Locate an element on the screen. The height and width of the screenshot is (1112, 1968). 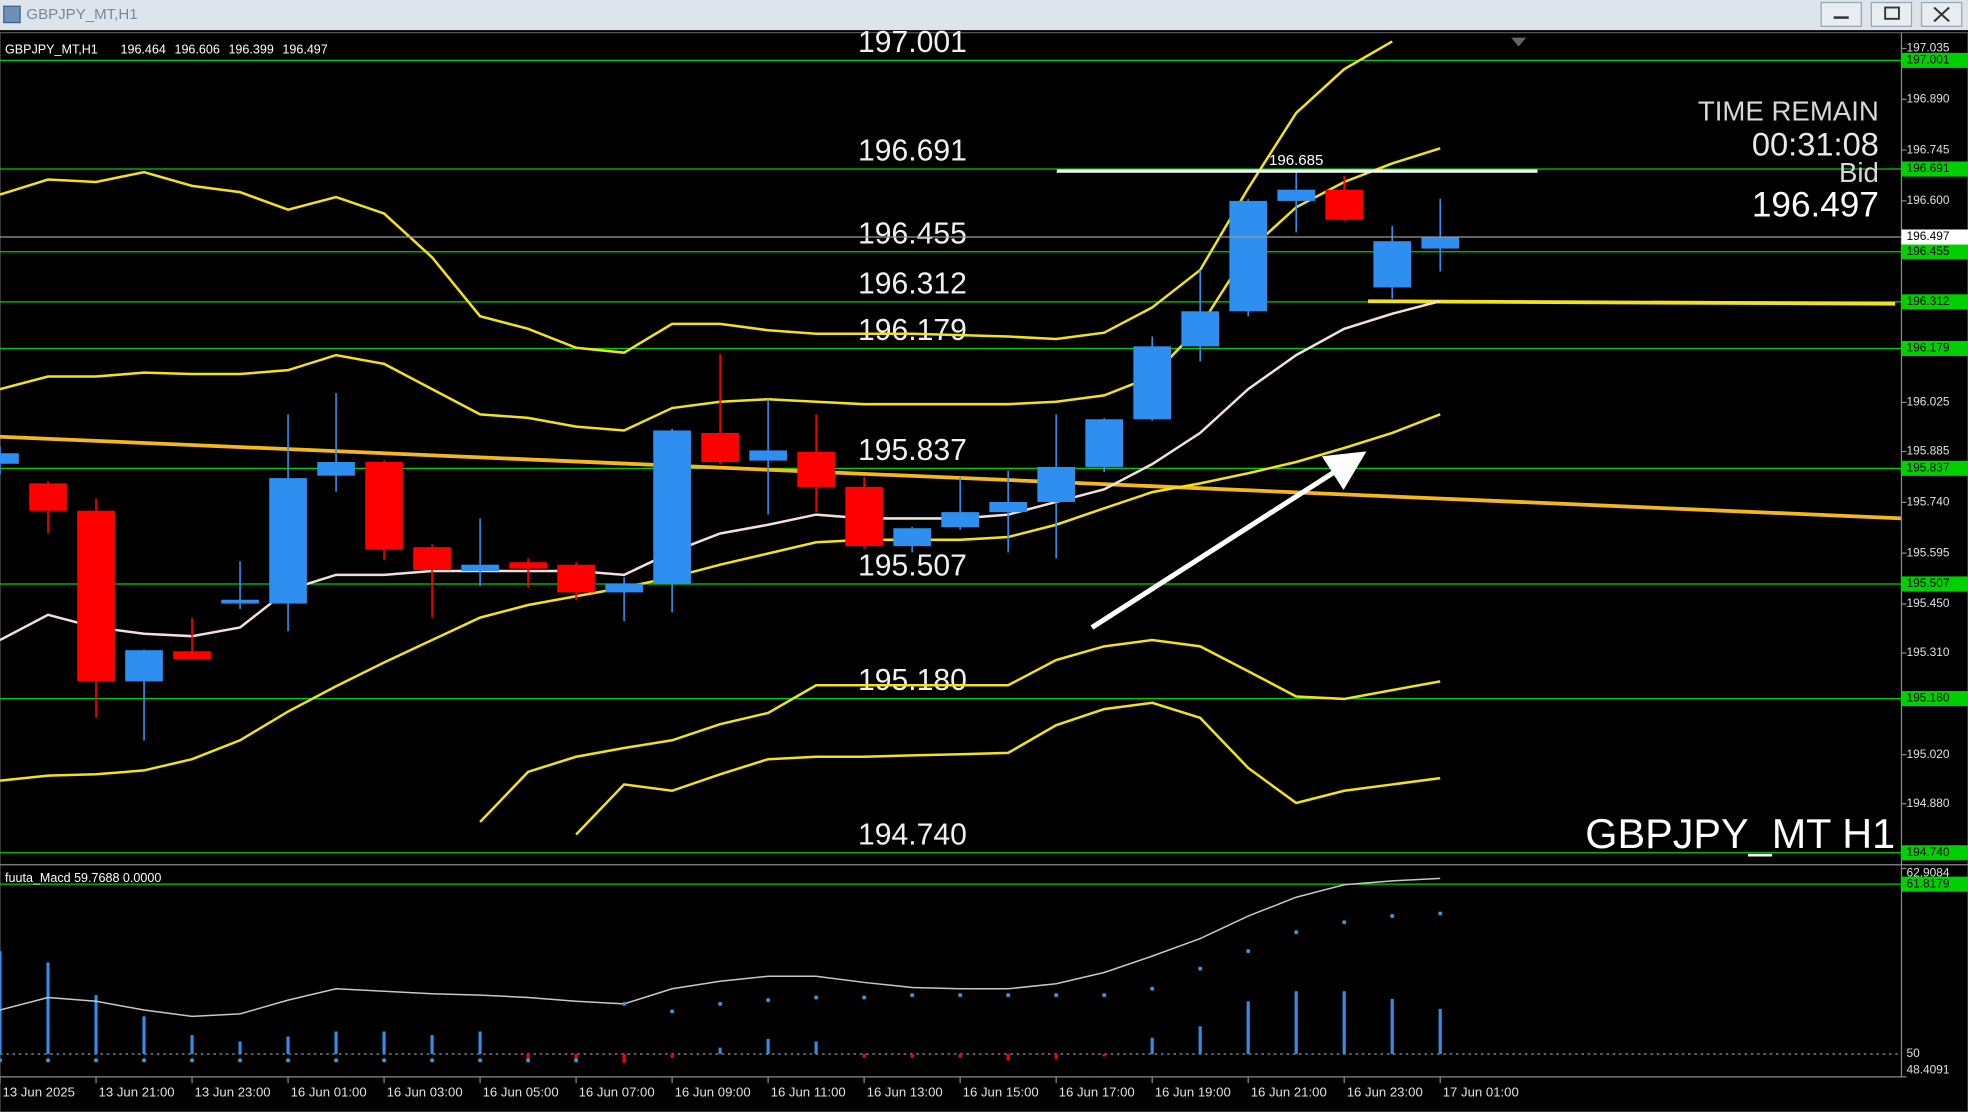
x-tick-label: 16 Jun 11:00 is located at coordinates (808, 1092).